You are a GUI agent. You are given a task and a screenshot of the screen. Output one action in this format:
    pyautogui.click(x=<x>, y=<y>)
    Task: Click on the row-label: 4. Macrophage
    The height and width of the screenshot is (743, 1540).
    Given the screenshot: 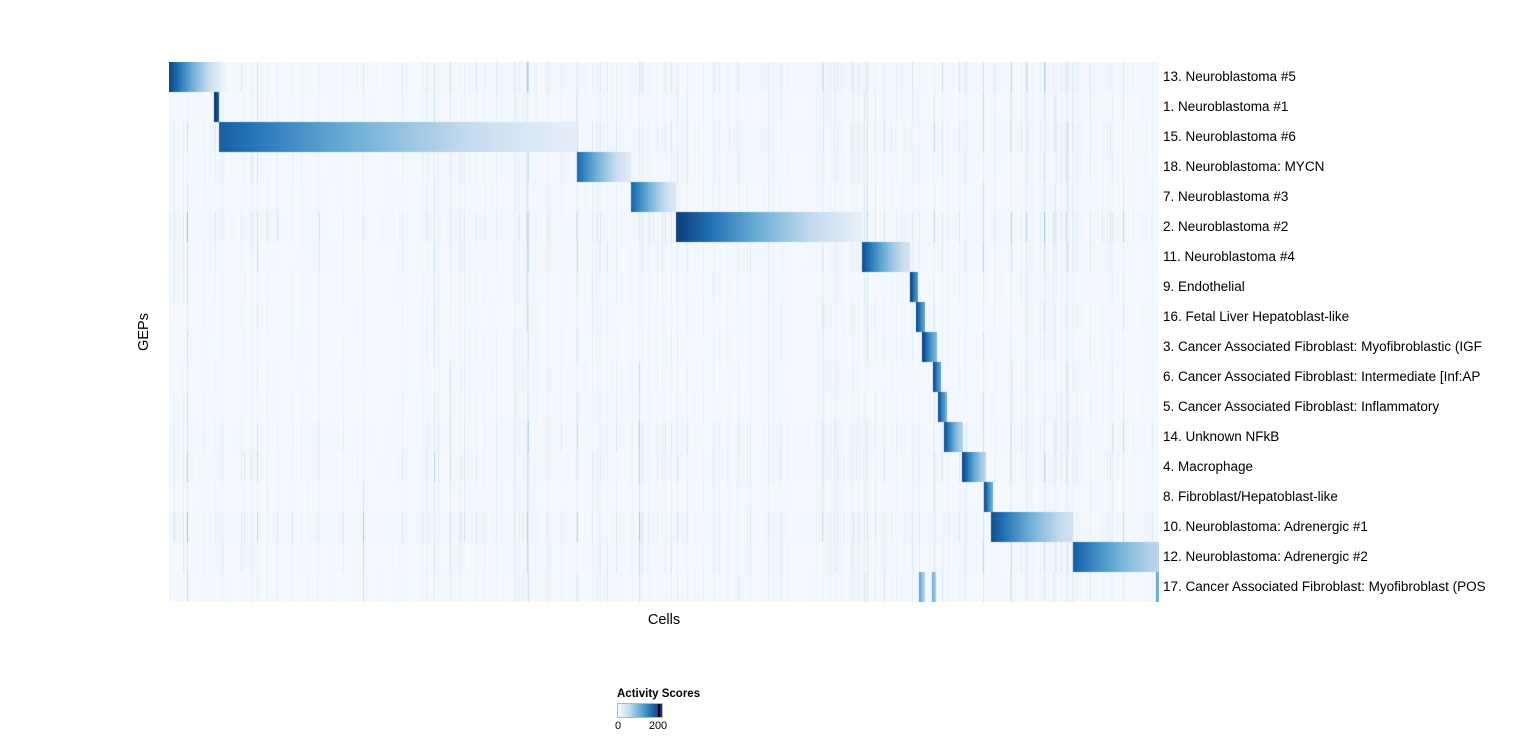 What is the action you would take?
    pyautogui.click(x=1208, y=466)
    